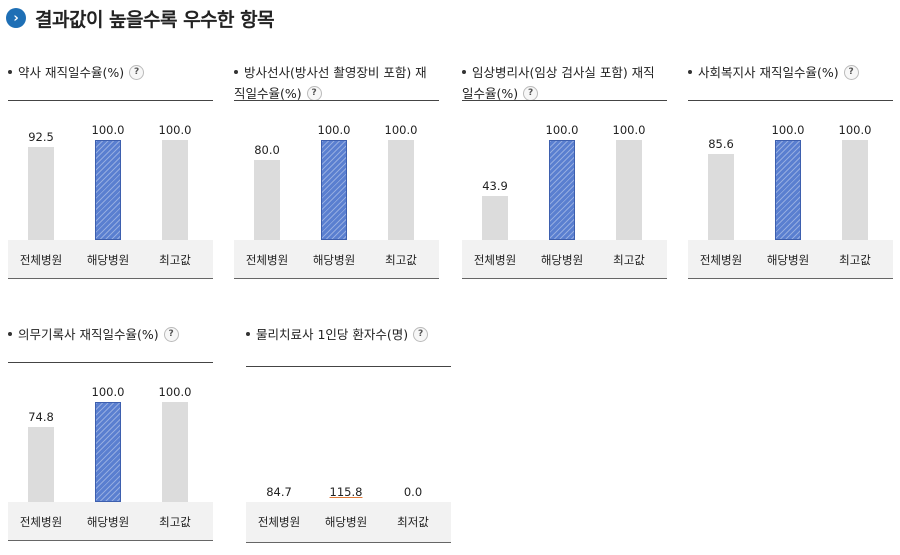  I want to click on x-tick-label: 최저값, so click(413, 522).